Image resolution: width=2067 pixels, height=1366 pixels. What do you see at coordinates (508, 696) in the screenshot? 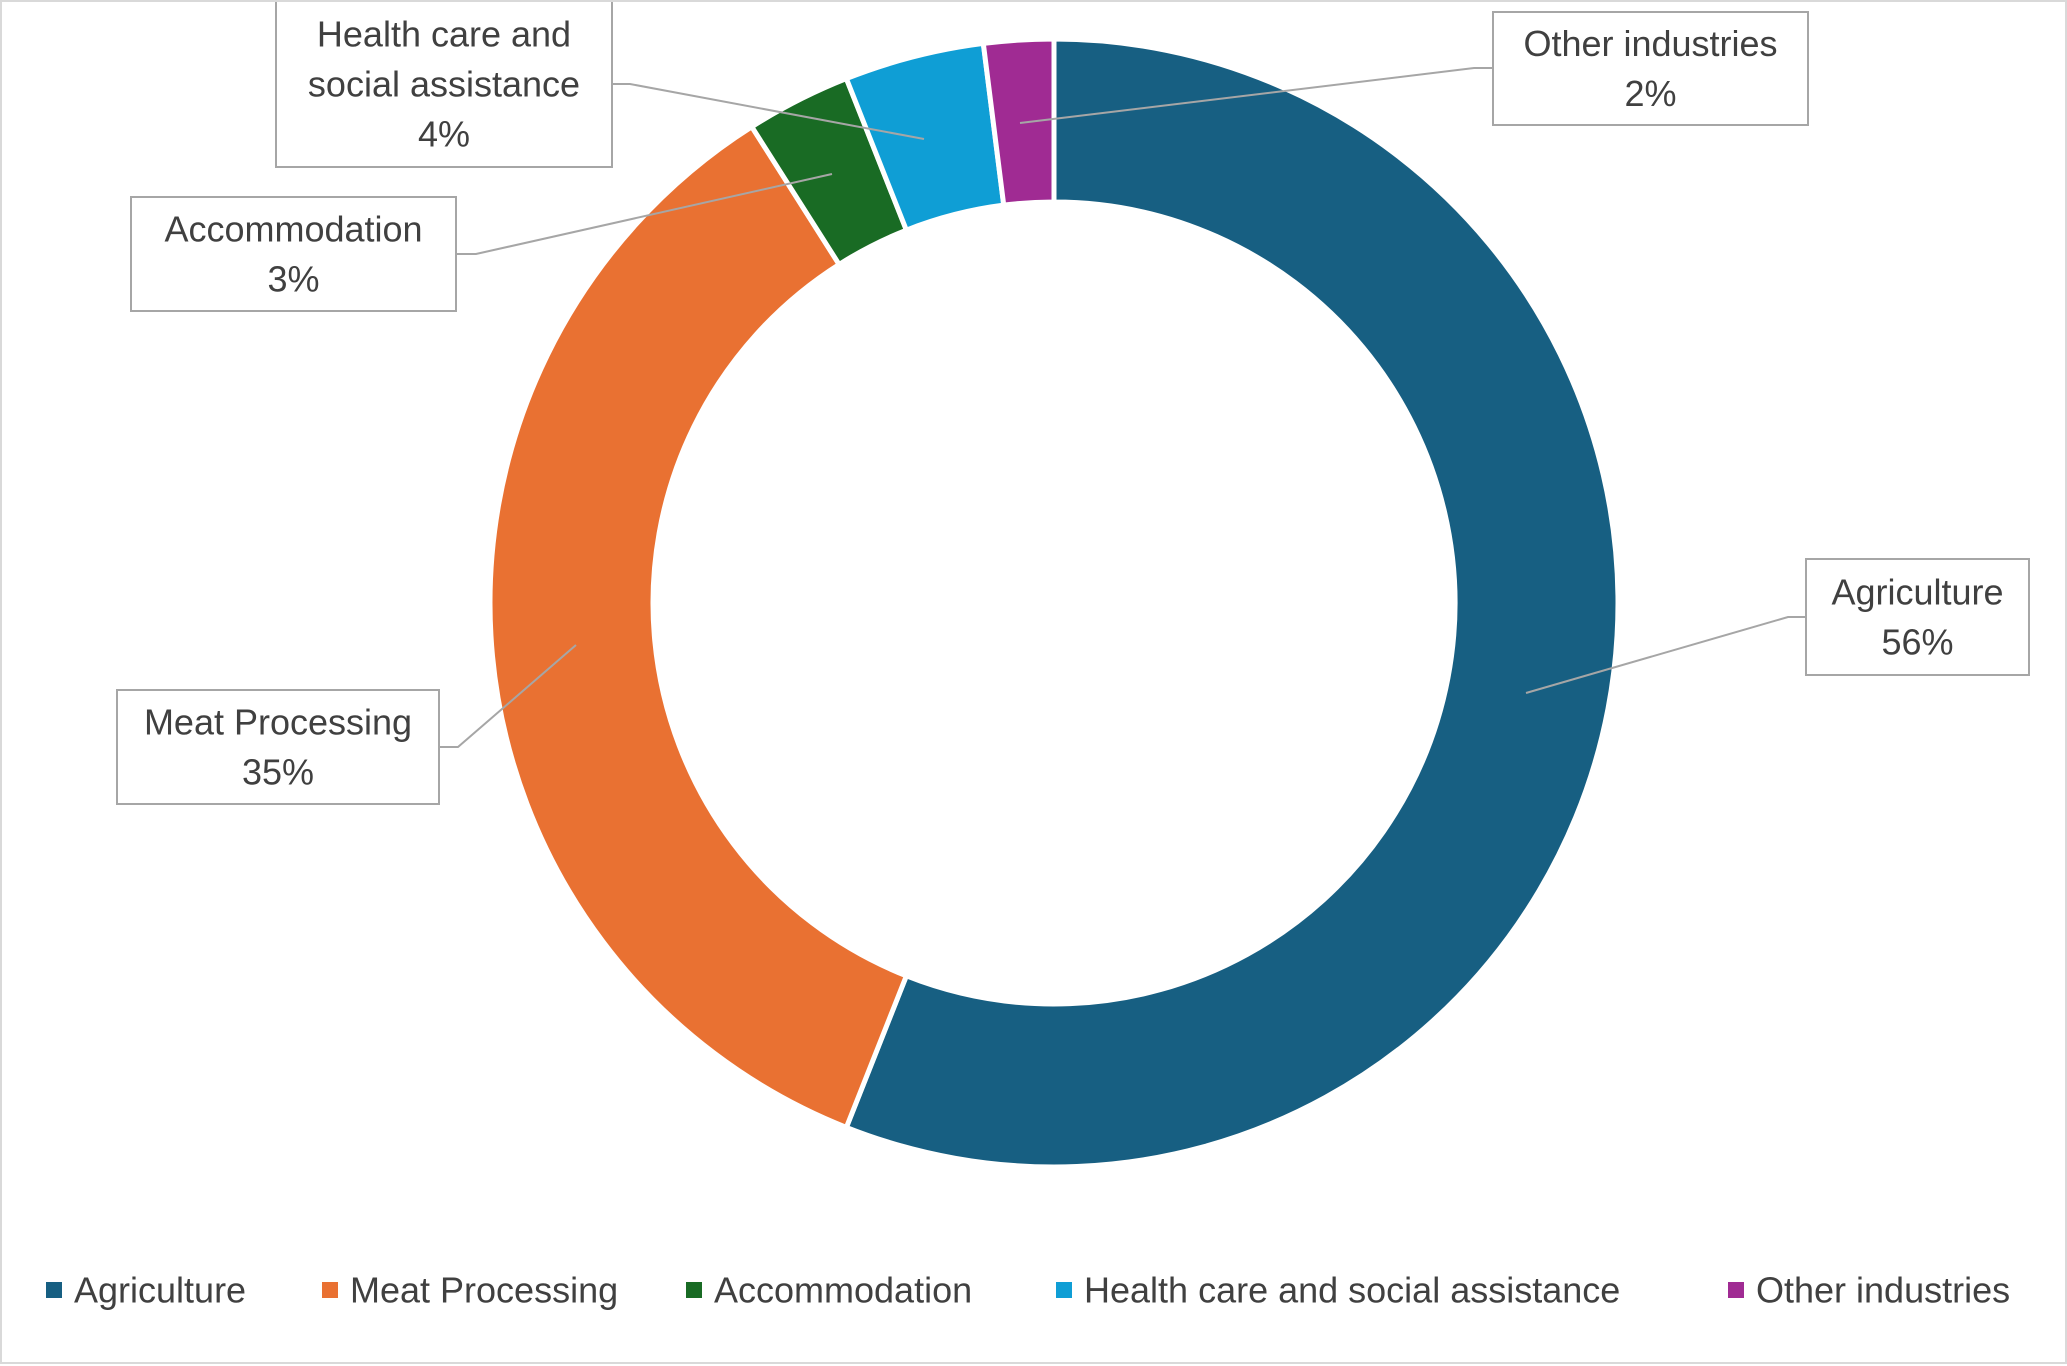
I see `leader-line-meat-processing` at bounding box center [508, 696].